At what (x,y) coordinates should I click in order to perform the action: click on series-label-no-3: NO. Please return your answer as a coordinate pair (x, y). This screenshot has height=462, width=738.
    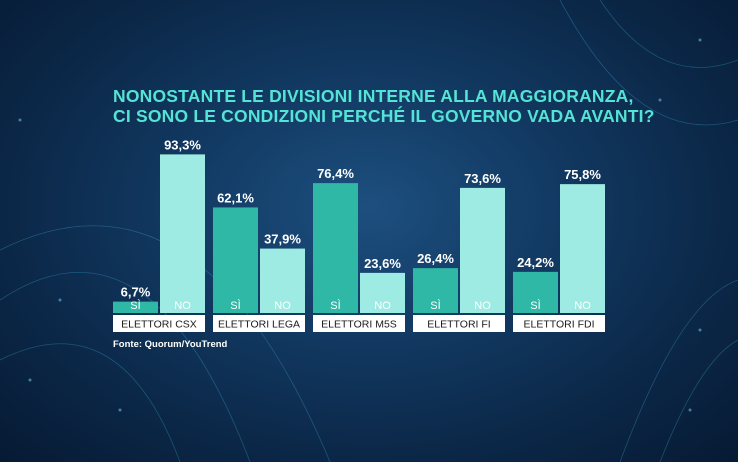
    Looking at the image, I should click on (482, 306).